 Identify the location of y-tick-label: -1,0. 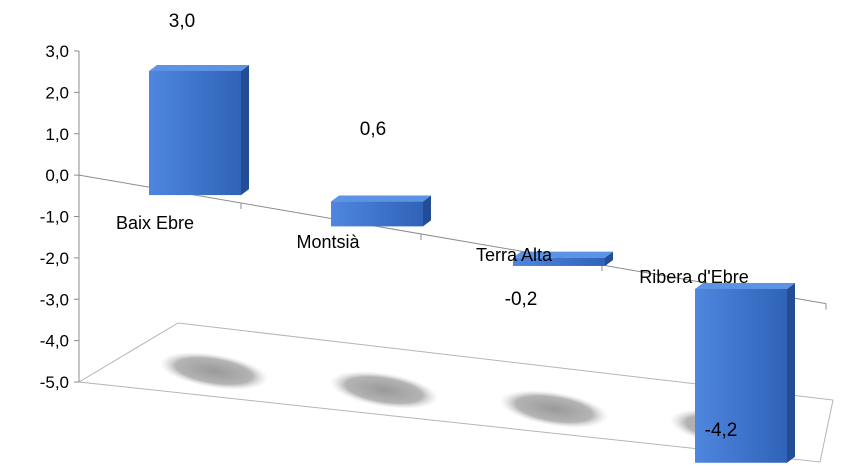
(54, 217).